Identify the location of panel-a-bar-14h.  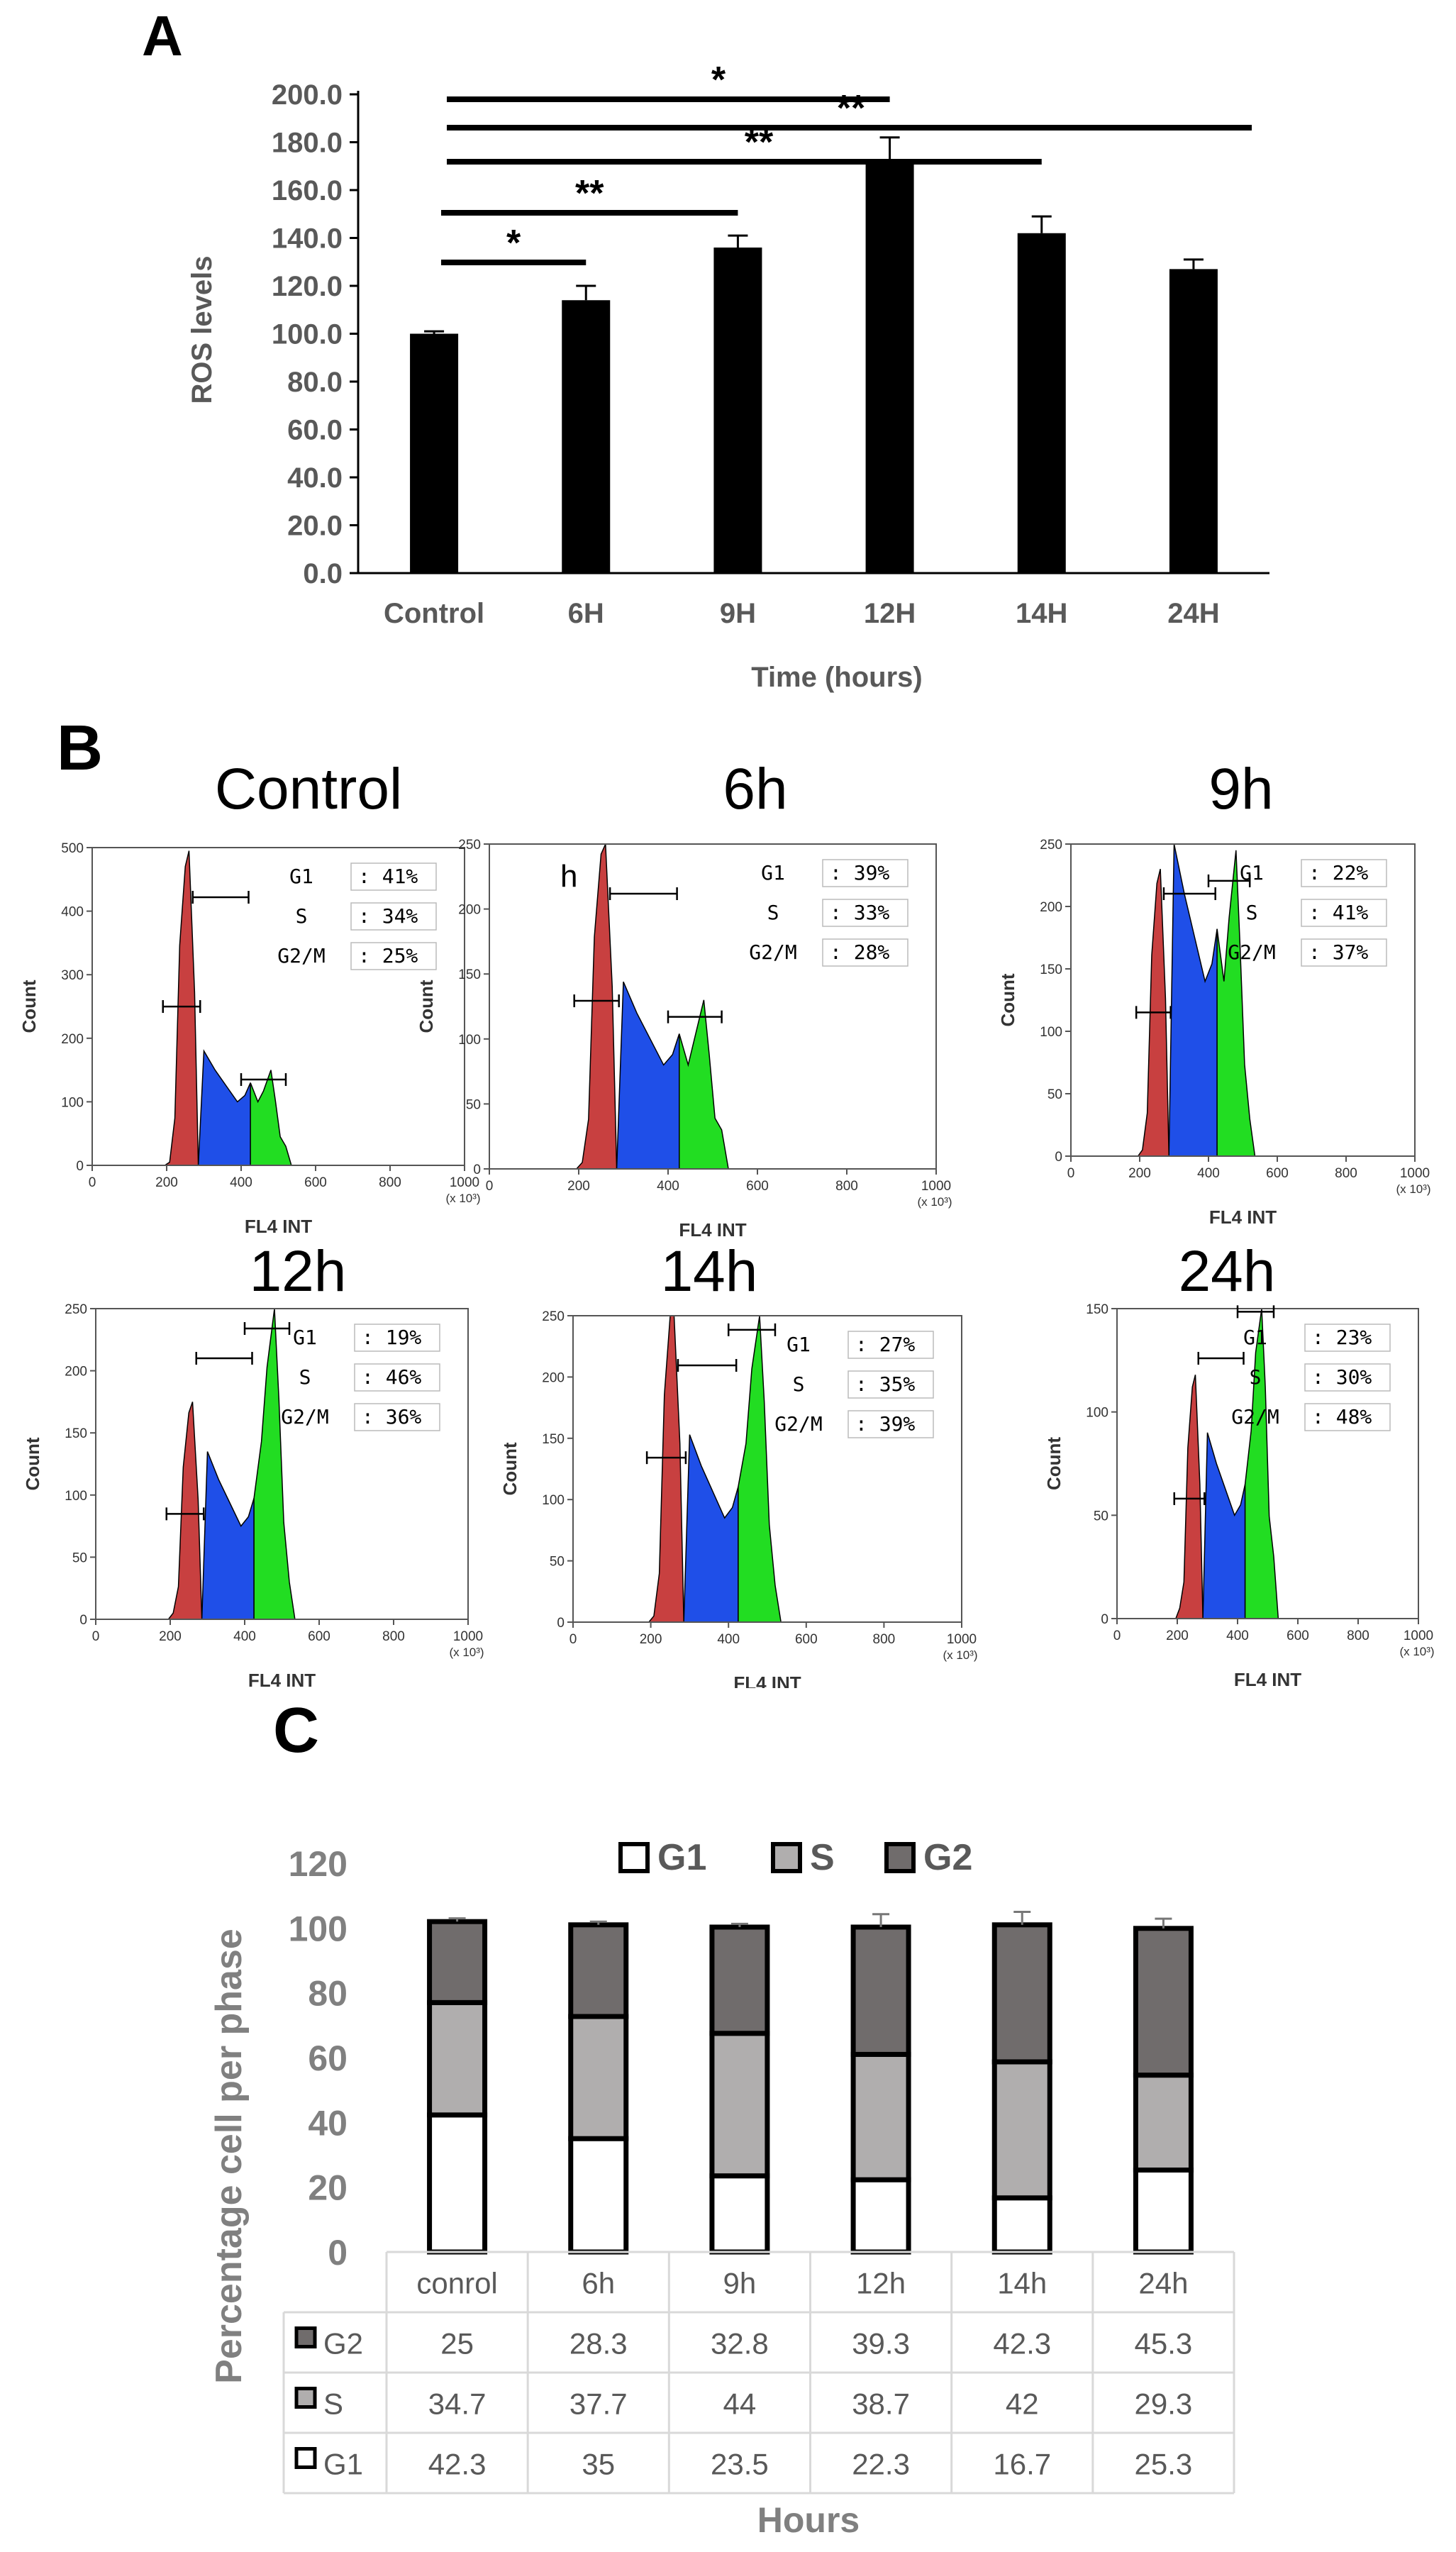
(1041, 403).